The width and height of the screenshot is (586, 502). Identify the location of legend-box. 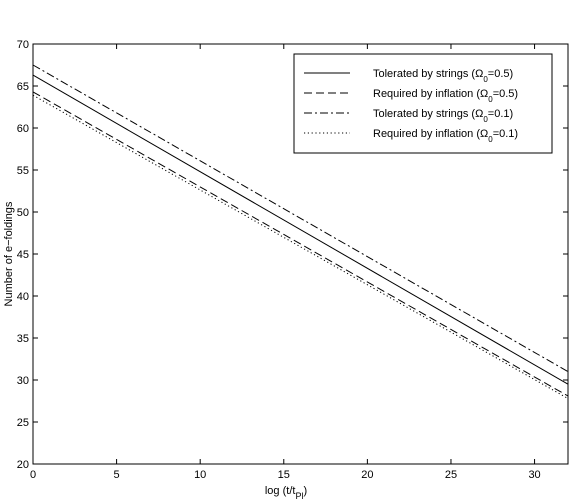
(423, 103).